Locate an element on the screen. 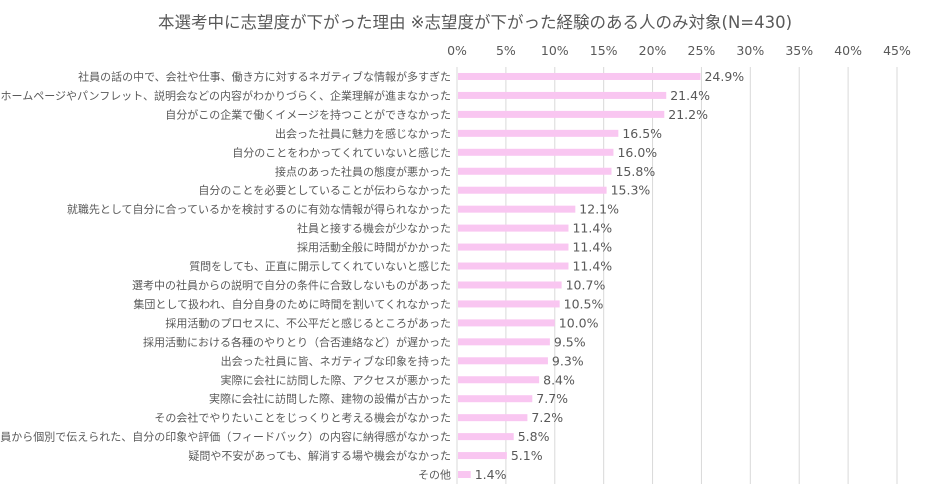 This screenshot has width=951, height=503. x-tick-label: 15% is located at coordinates (604, 50).